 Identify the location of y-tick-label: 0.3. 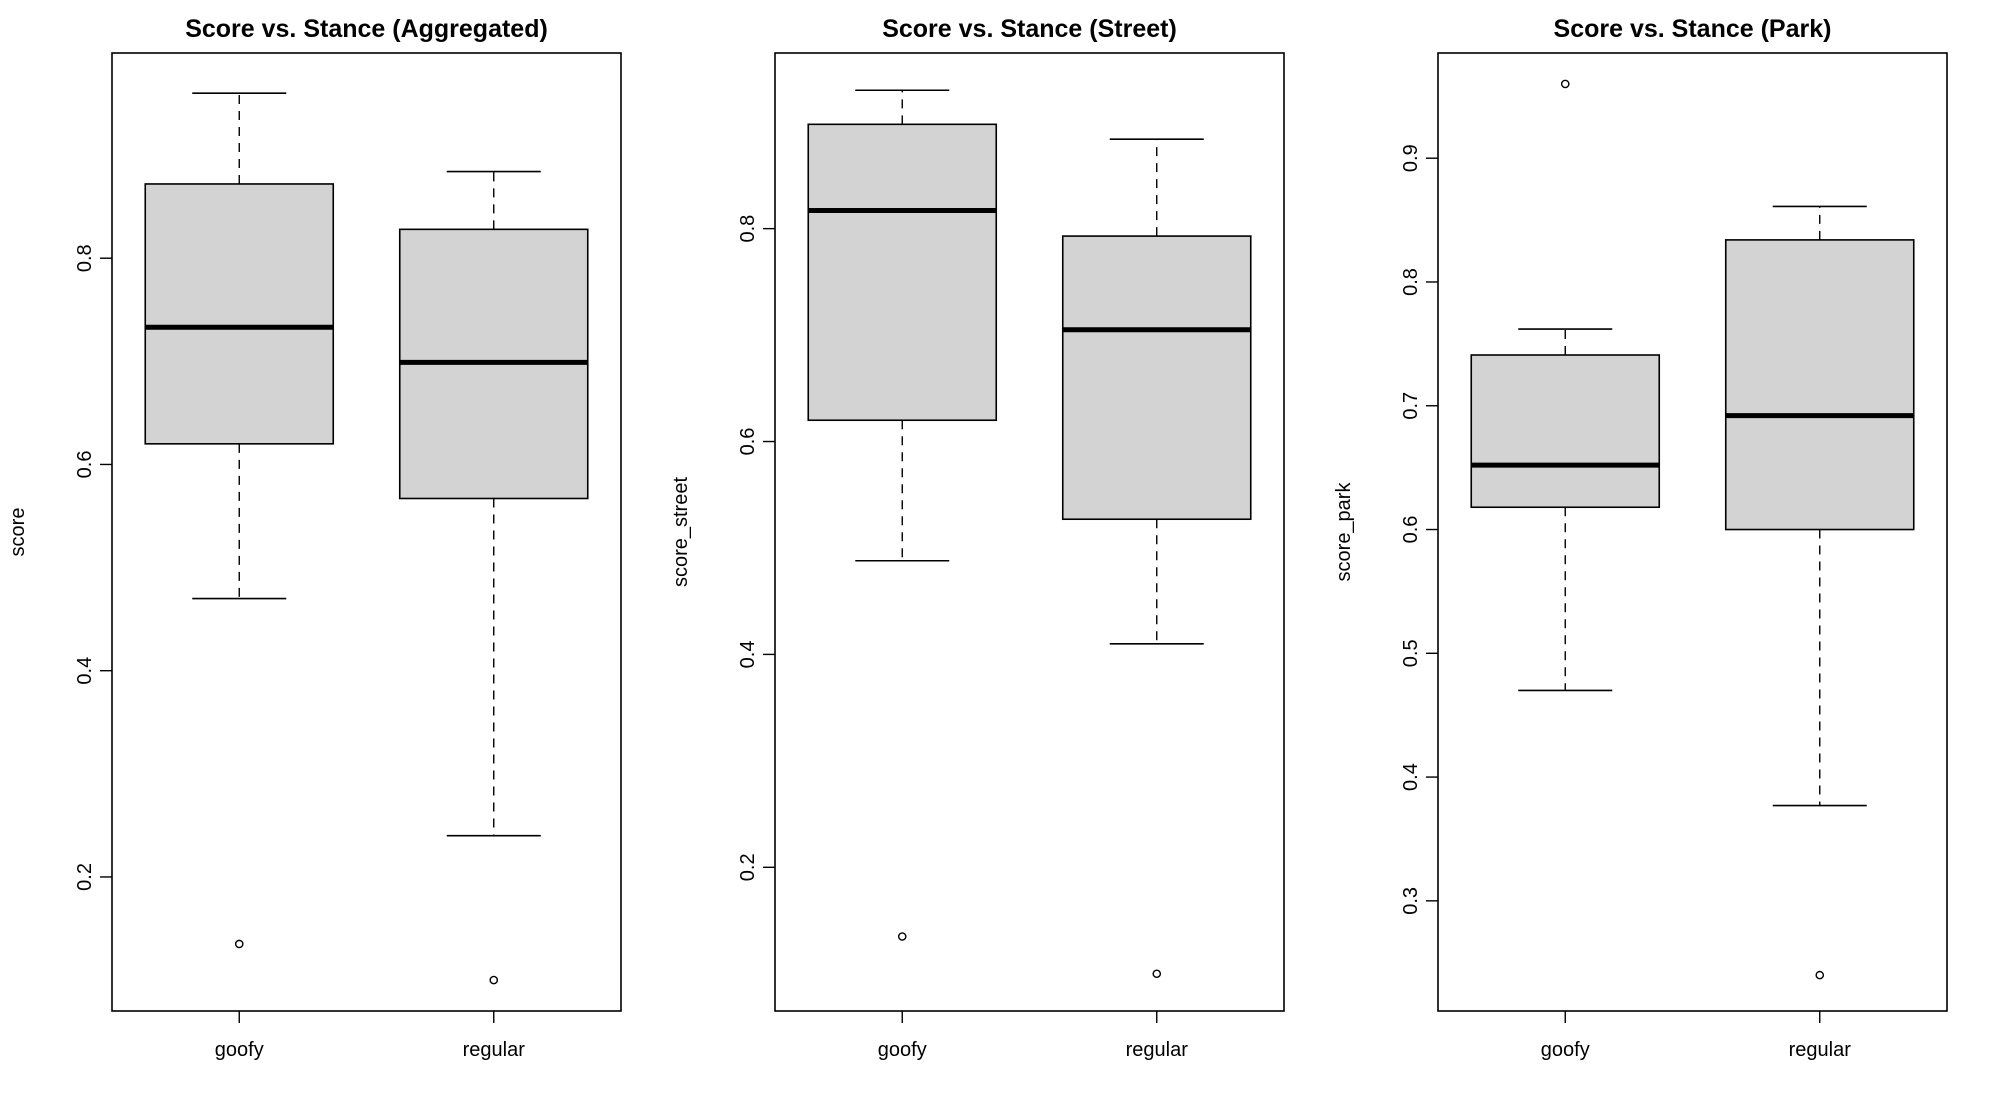
(1411, 901).